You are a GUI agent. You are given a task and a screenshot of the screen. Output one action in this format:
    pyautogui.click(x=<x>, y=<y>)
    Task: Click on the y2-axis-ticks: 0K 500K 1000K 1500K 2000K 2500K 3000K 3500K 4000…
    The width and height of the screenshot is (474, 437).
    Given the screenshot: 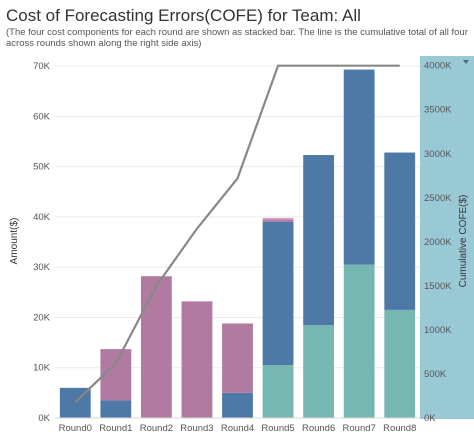 What is the action you would take?
    pyautogui.click(x=438, y=242)
    